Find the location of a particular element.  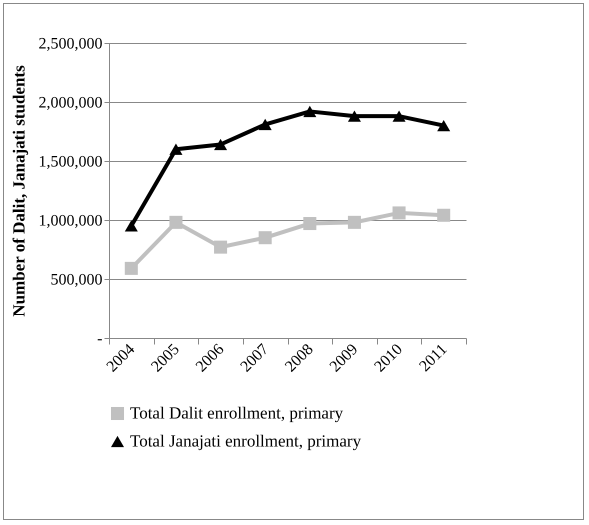

legend-label: Total Janajati enrollment, primary is located at coordinates (246, 441).